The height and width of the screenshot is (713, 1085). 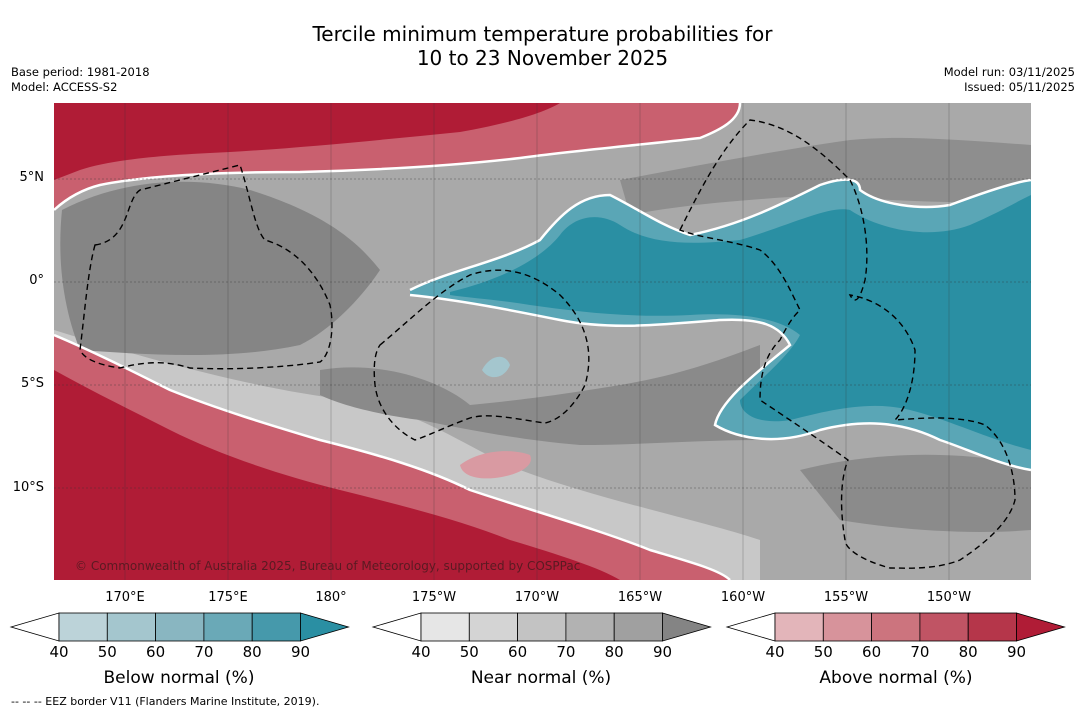 I want to click on lon-label-170e: 170°E, so click(x=125, y=597).